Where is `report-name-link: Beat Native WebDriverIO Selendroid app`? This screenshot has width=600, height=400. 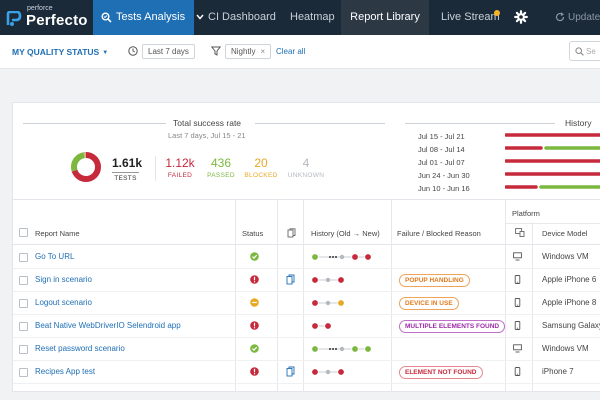 report-name-link: Beat Native WebDriverIO Selendroid app is located at coordinates (108, 325).